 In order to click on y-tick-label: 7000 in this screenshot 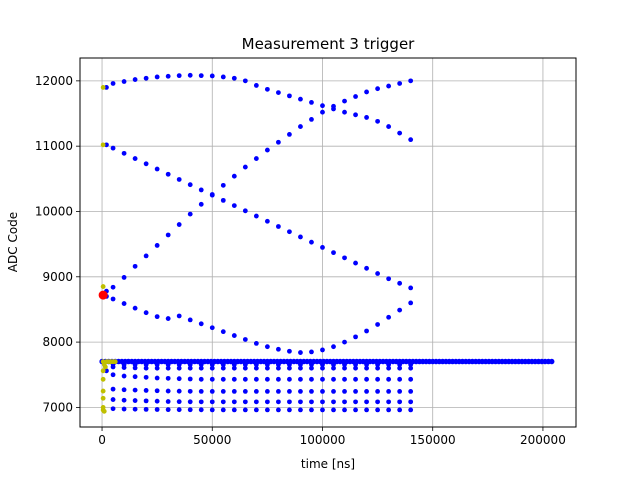, I will do `click(57, 407)`.